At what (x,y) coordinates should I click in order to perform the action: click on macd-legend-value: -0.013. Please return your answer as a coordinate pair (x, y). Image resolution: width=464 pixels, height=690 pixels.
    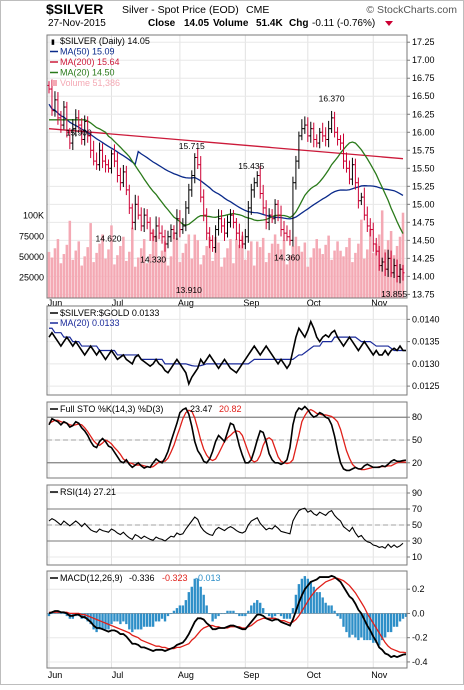
    Looking at the image, I should click on (208, 578).